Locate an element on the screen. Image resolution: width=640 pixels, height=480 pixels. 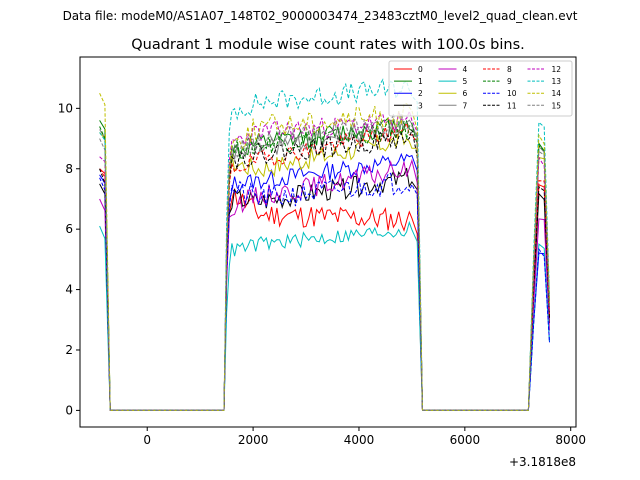
legend-label-1: 1 is located at coordinates (420, 81).